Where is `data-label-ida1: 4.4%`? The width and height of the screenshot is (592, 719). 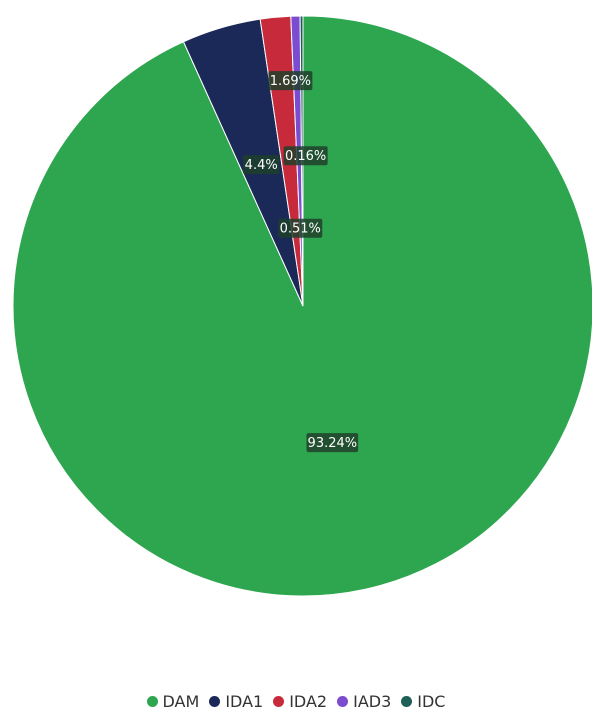
data-label-ida1: 4.4% is located at coordinates (261, 165).